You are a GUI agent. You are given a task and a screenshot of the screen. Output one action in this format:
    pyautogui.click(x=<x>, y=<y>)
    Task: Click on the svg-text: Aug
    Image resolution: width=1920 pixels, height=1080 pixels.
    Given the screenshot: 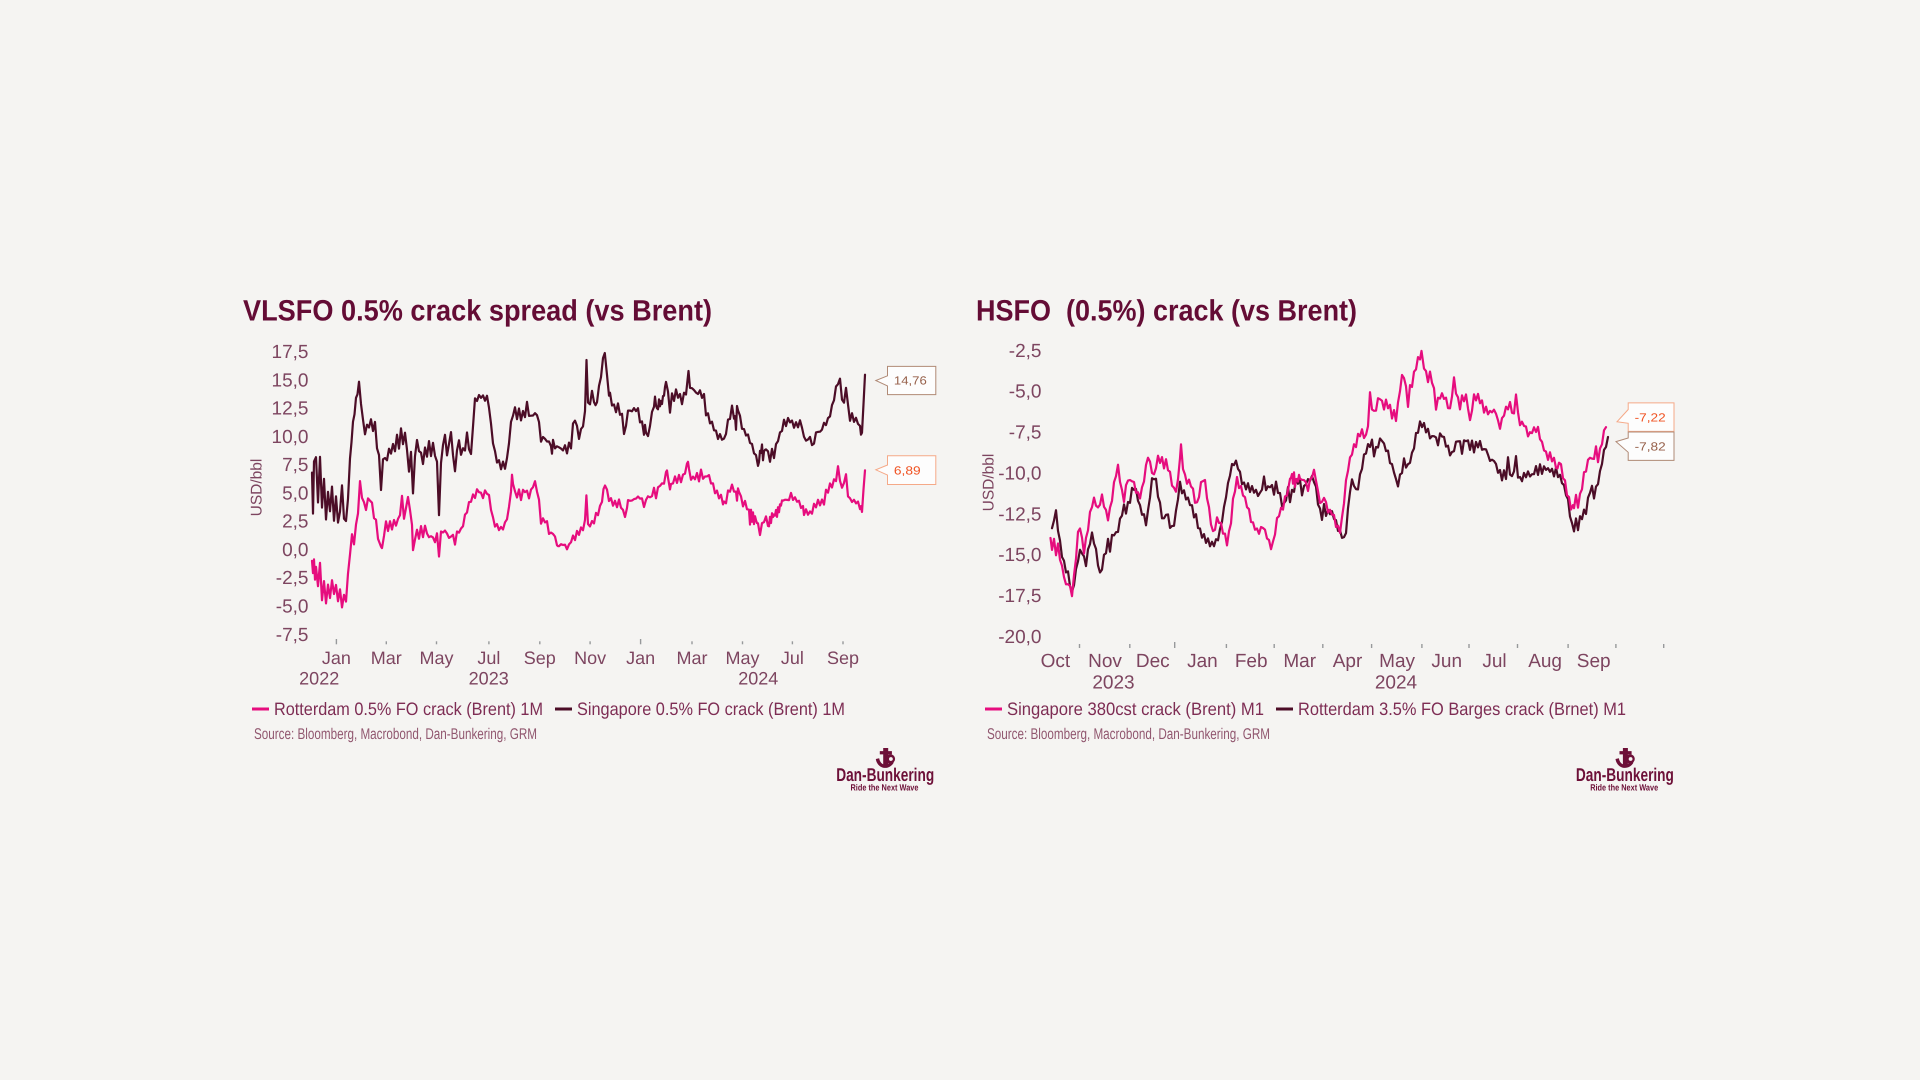 What is the action you would take?
    pyautogui.click(x=1545, y=661)
    